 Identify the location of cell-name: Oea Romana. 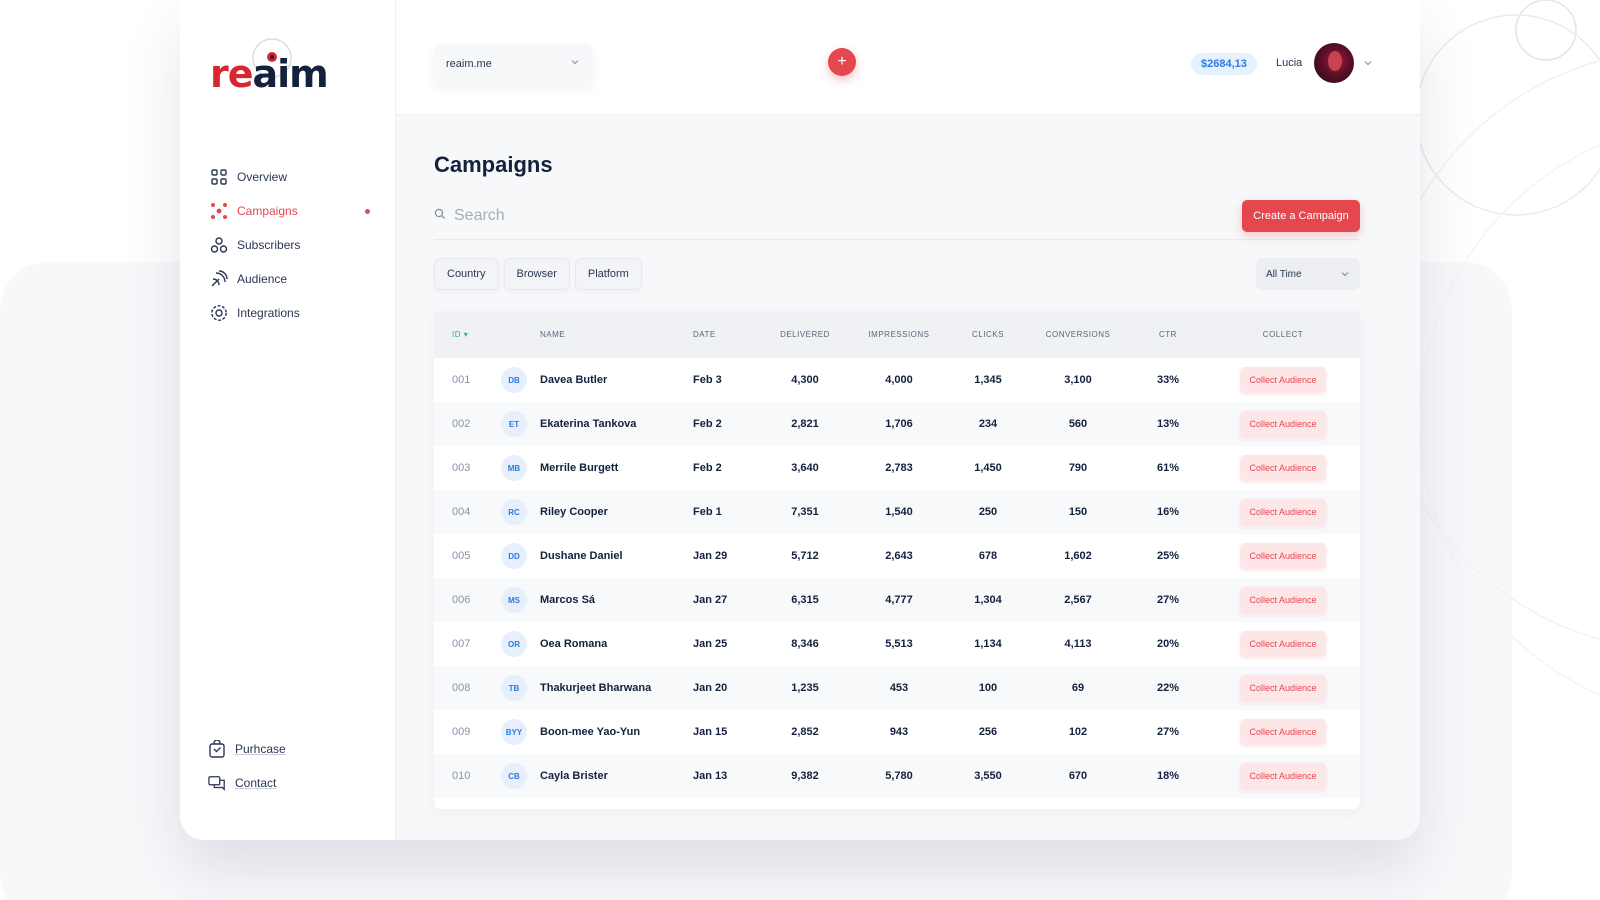
(574, 644).